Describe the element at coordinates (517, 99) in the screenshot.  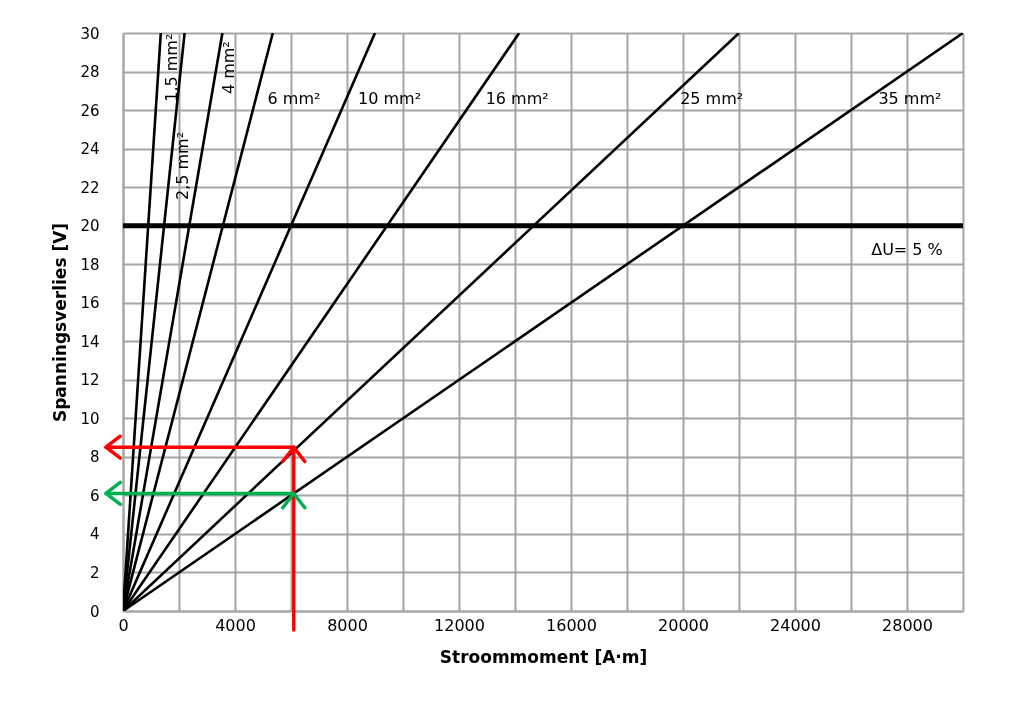
I see `series-label: 16 mm²` at that location.